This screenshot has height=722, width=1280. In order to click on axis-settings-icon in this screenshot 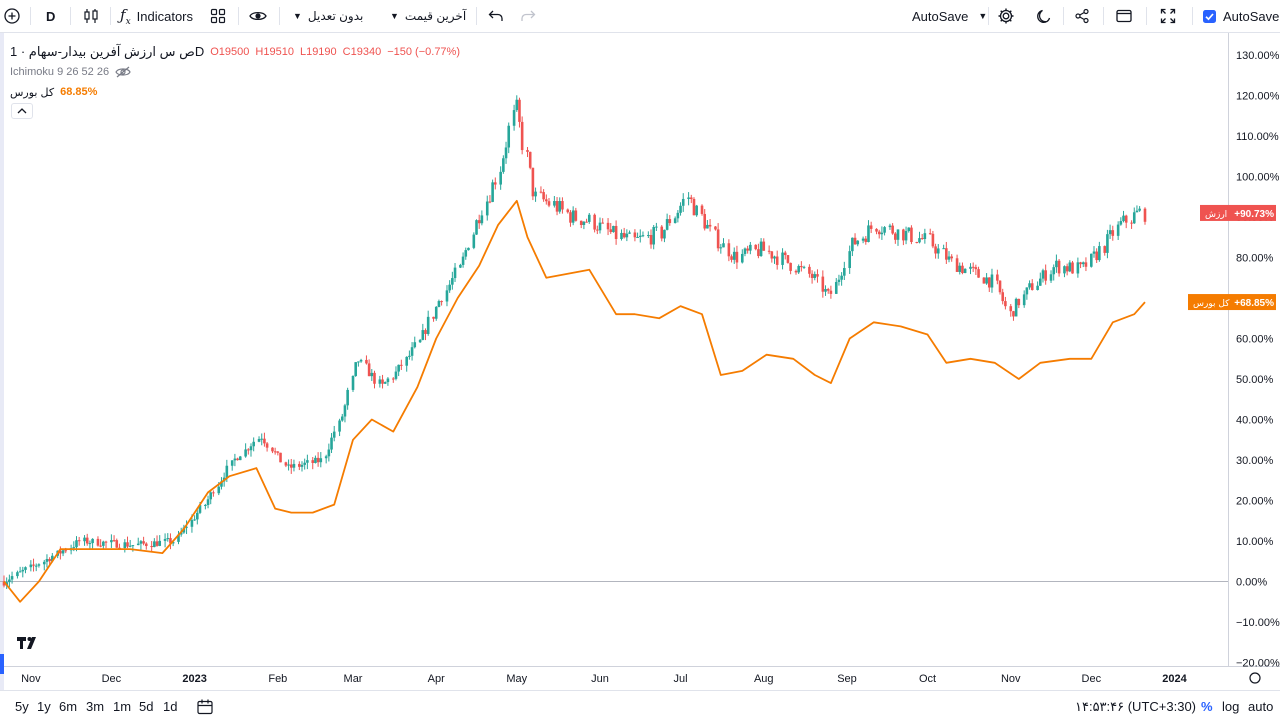, I will do `click(1255, 678)`.